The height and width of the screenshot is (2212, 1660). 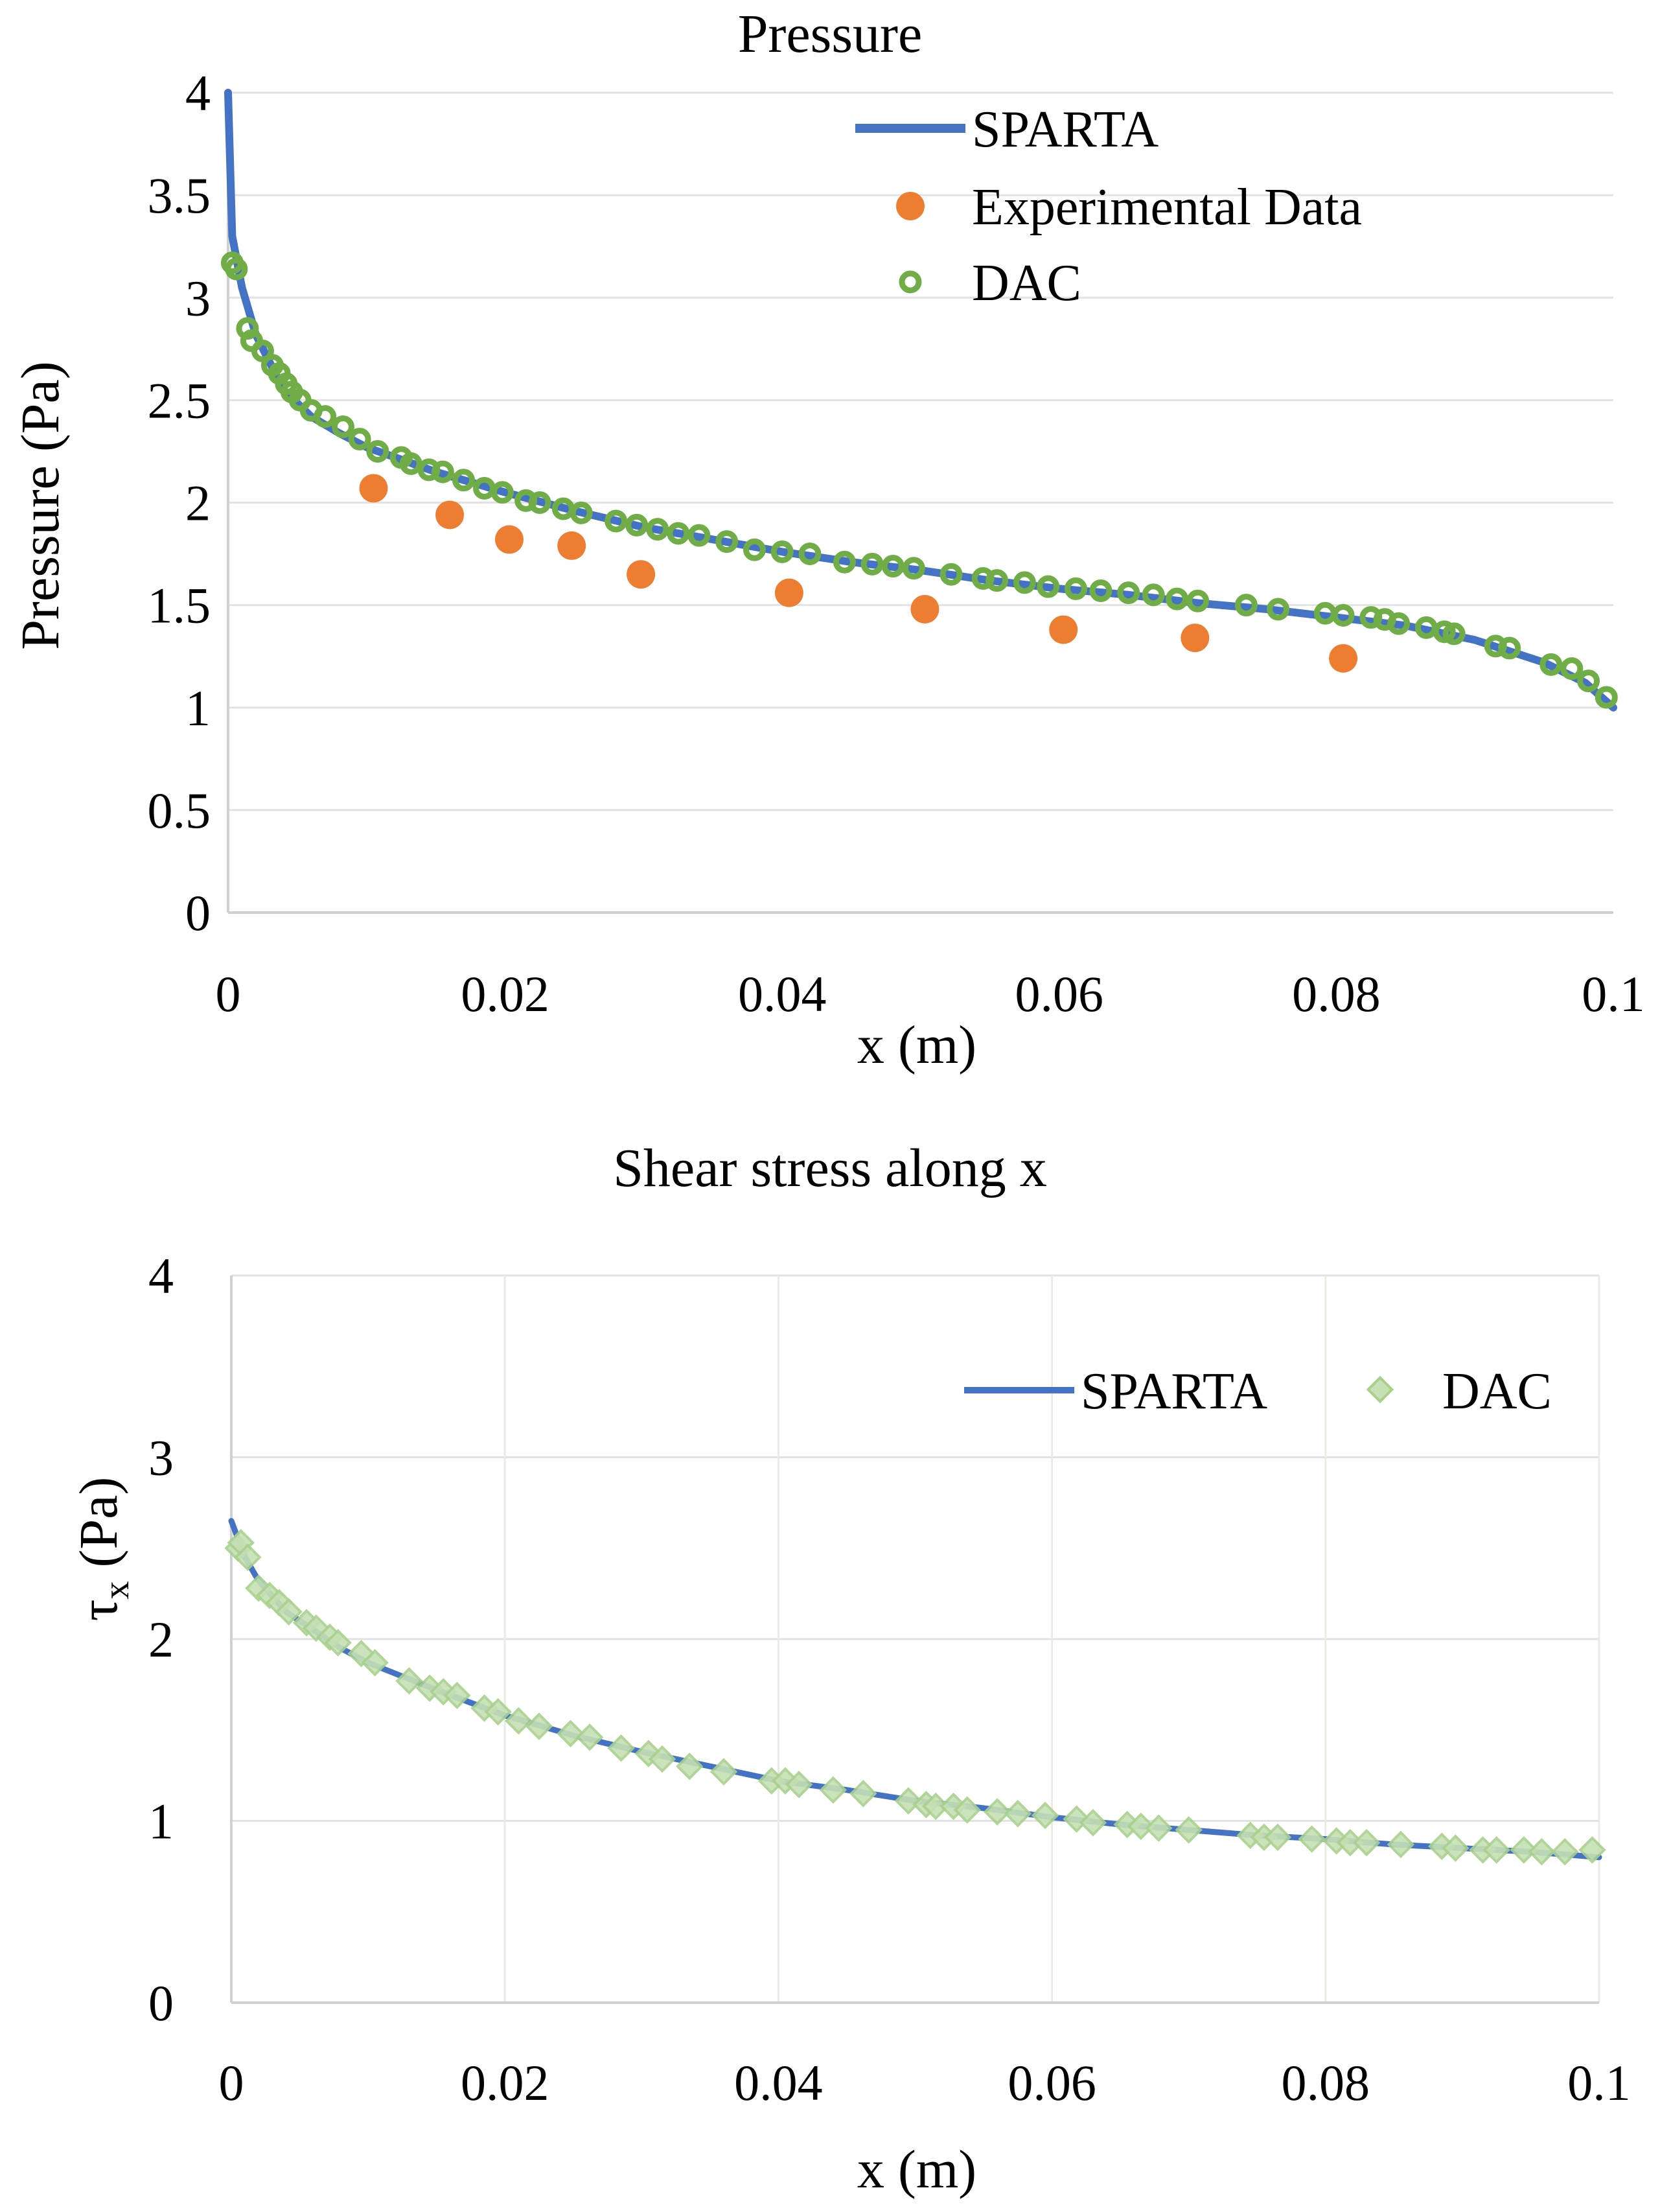 What do you see at coordinates (911, 206) in the screenshot?
I see `legend-experimental-swatch` at bounding box center [911, 206].